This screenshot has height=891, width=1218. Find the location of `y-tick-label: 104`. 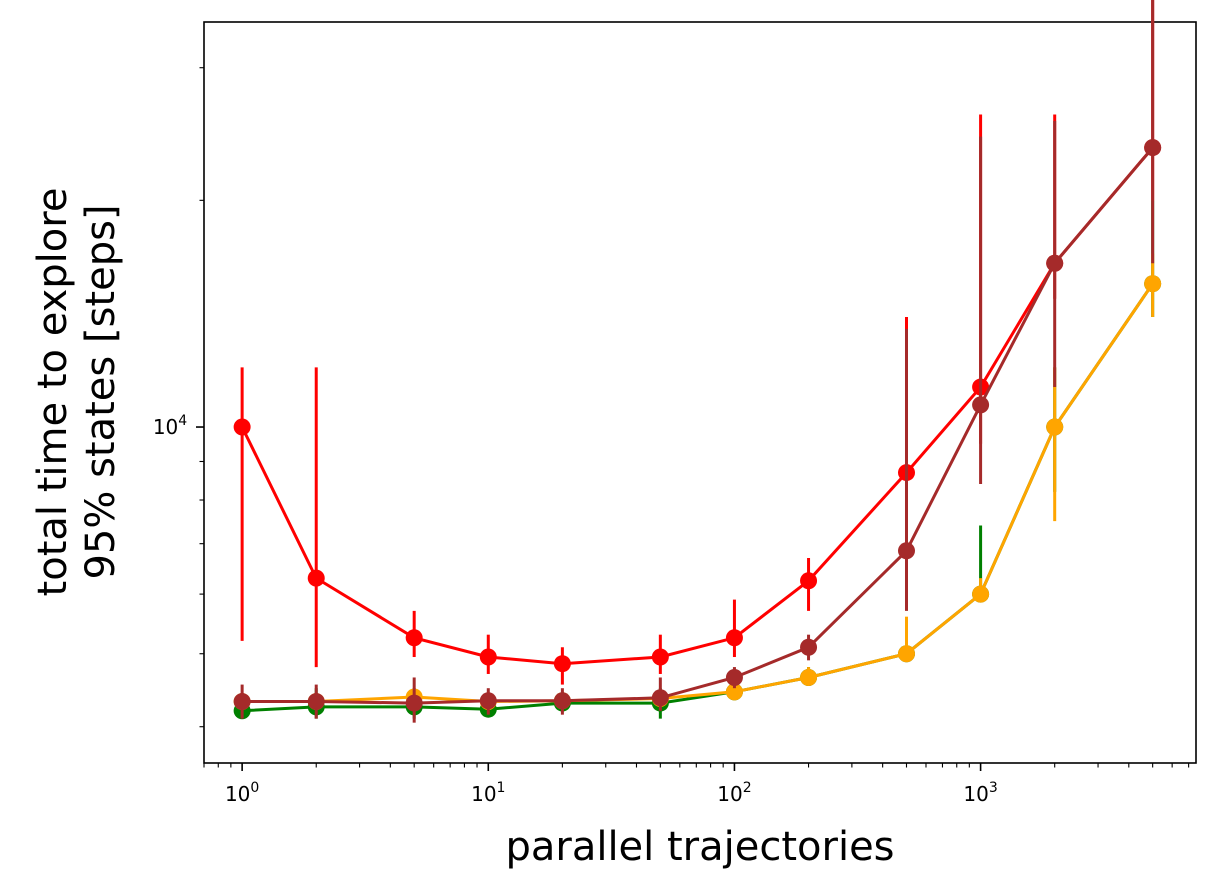

y-tick-label: 104 is located at coordinates (170, 426).